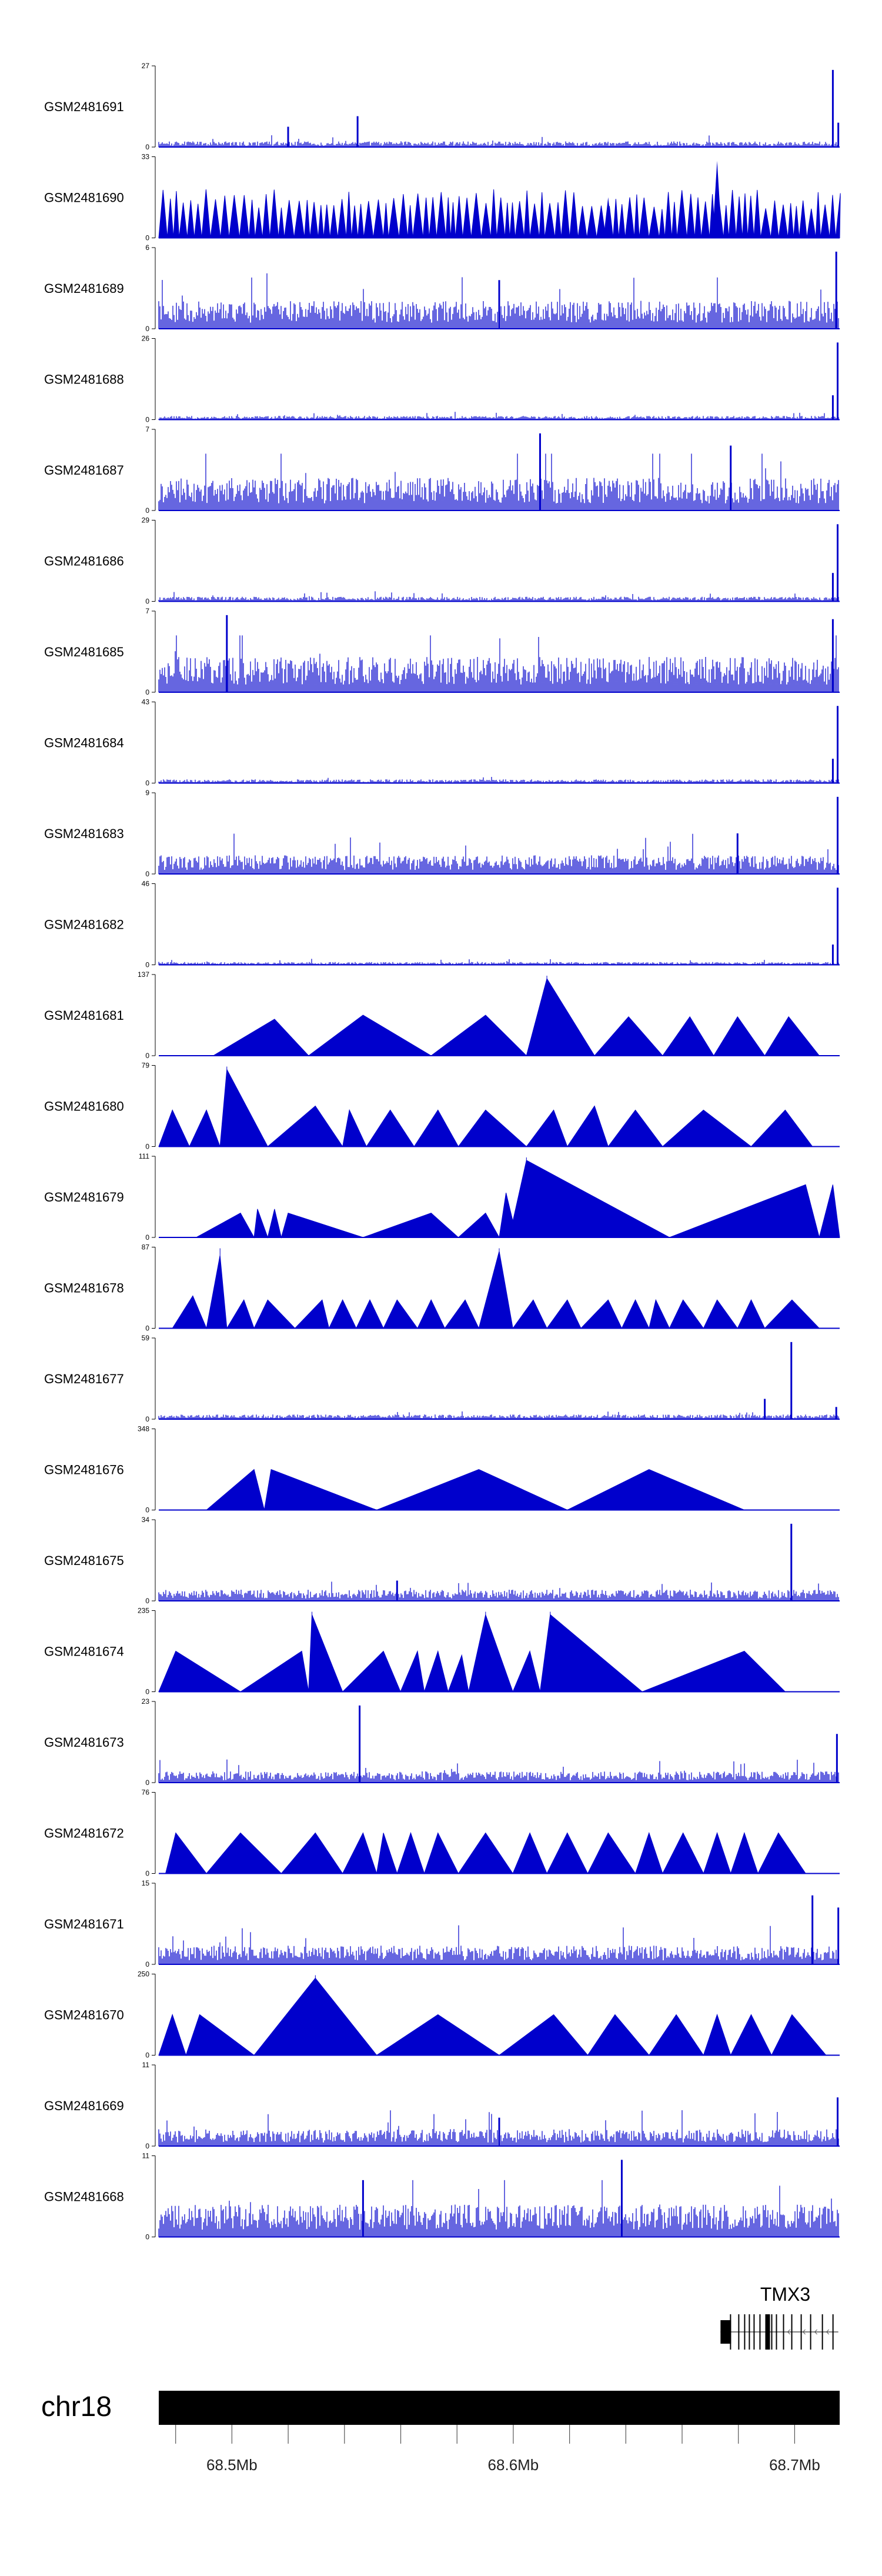  I want to click on track-label: GSM2481670, so click(84, 2015).